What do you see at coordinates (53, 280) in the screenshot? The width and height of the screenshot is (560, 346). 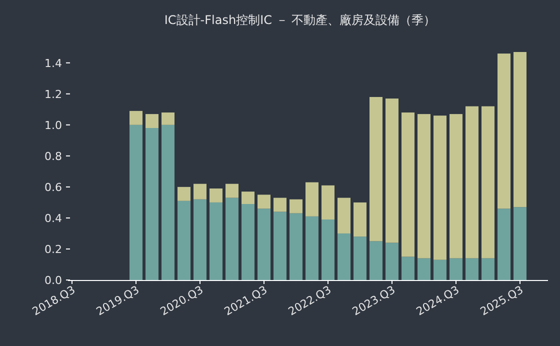 I see `y-tick-label: 0.0` at bounding box center [53, 280].